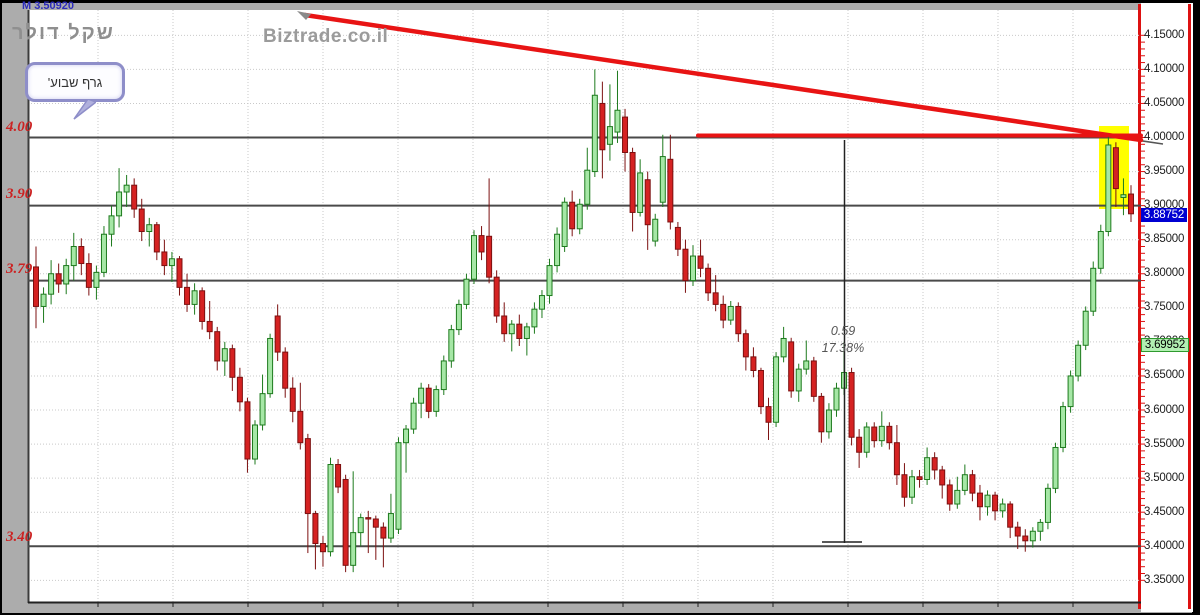 The image size is (1200, 615). Describe the element at coordinates (1164, 137) in the screenshot. I see `y-axis-label: 4.00000` at that location.